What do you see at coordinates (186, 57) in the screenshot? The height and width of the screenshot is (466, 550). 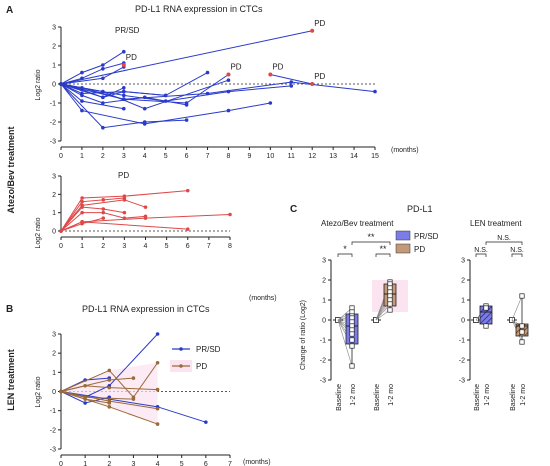 I see `chart-a-top-pd-line` at bounding box center [186, 57].